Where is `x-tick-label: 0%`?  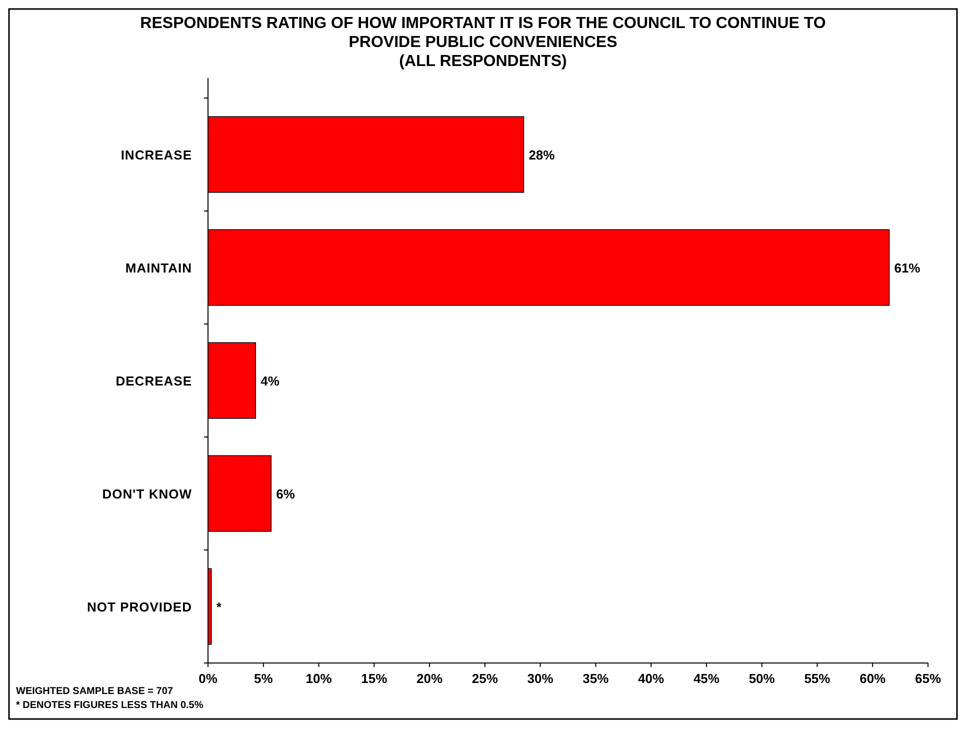 x-tick-label: 0% is located at coordinates (208, 678).